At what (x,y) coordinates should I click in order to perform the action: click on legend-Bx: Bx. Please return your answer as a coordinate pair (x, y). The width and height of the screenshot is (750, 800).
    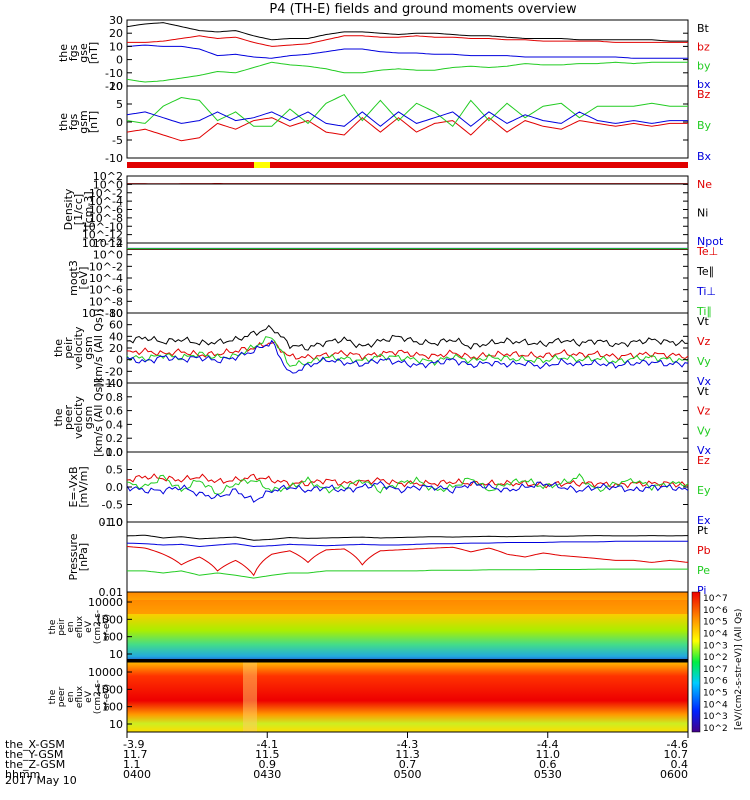
    Looking at the image, I should click on (704, 156).